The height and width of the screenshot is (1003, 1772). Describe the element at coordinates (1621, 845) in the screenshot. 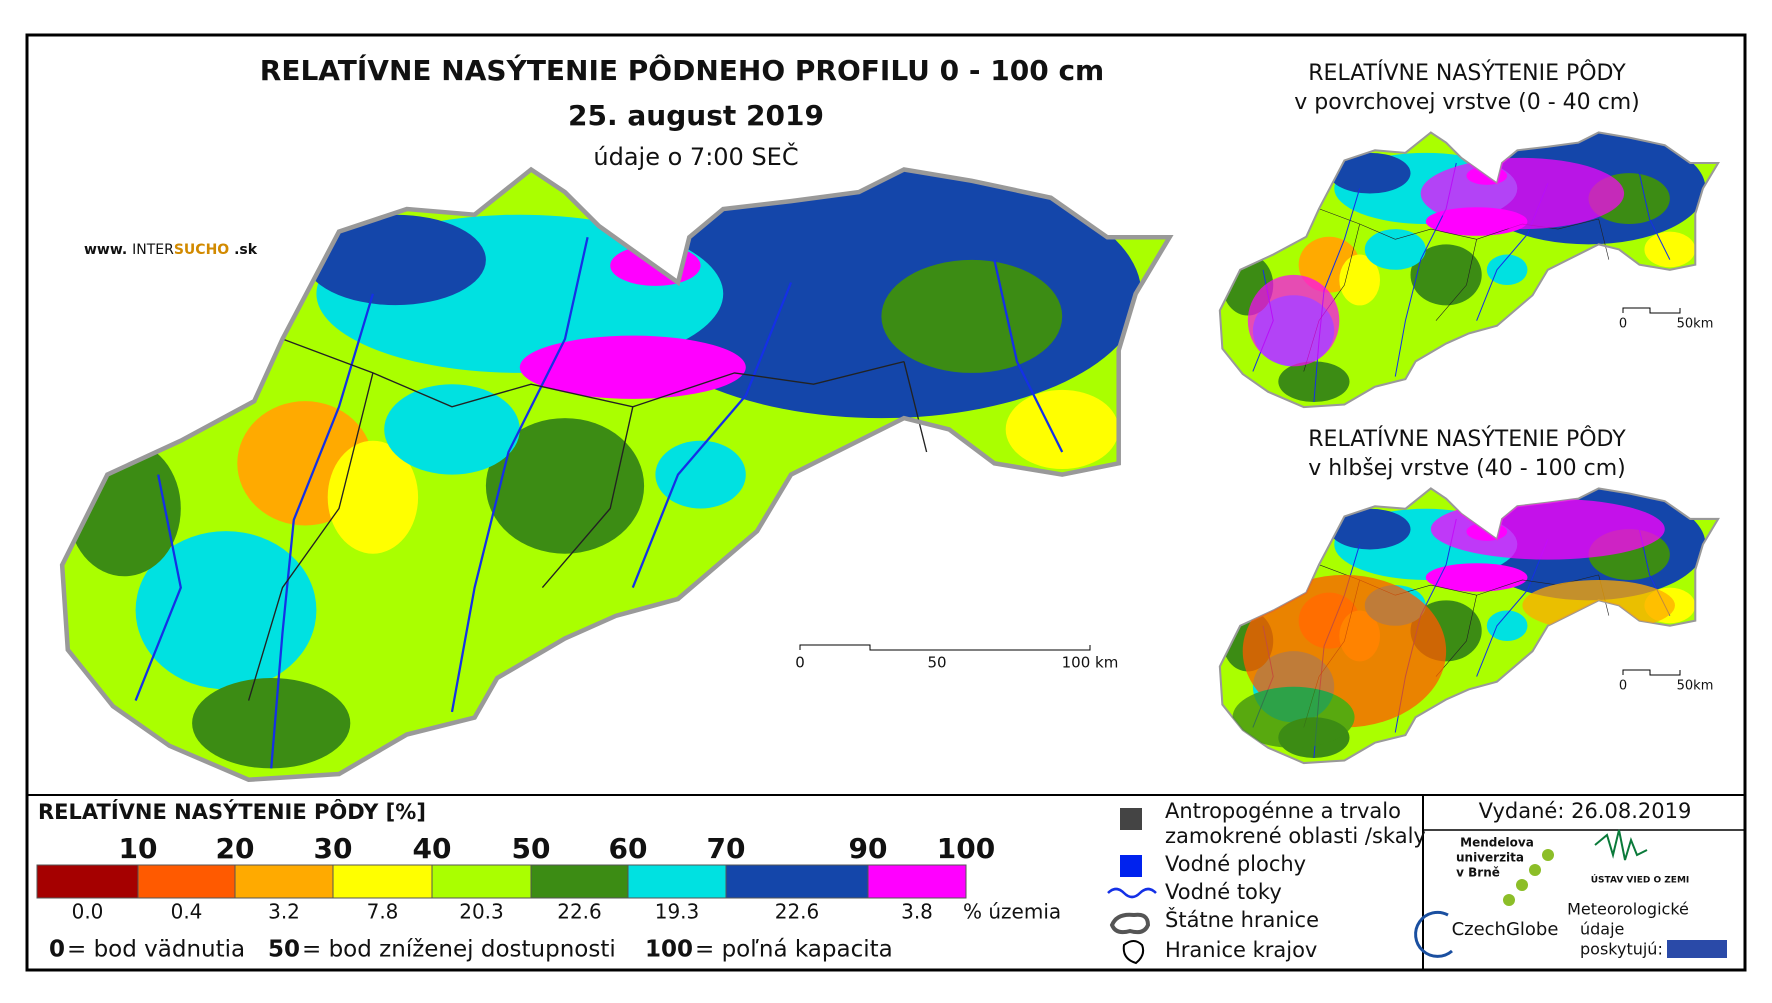

I see `logo-wave` at that location.